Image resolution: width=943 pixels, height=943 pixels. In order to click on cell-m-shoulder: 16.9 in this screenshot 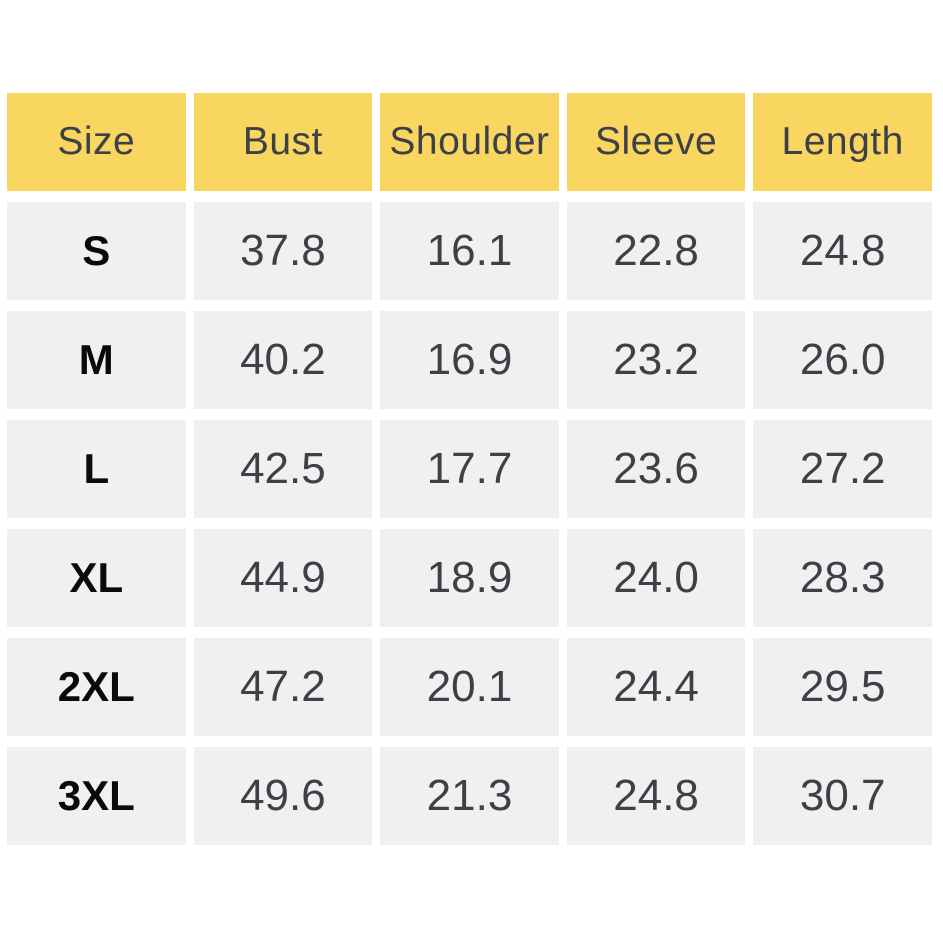, I will do `click(469, 360)`.